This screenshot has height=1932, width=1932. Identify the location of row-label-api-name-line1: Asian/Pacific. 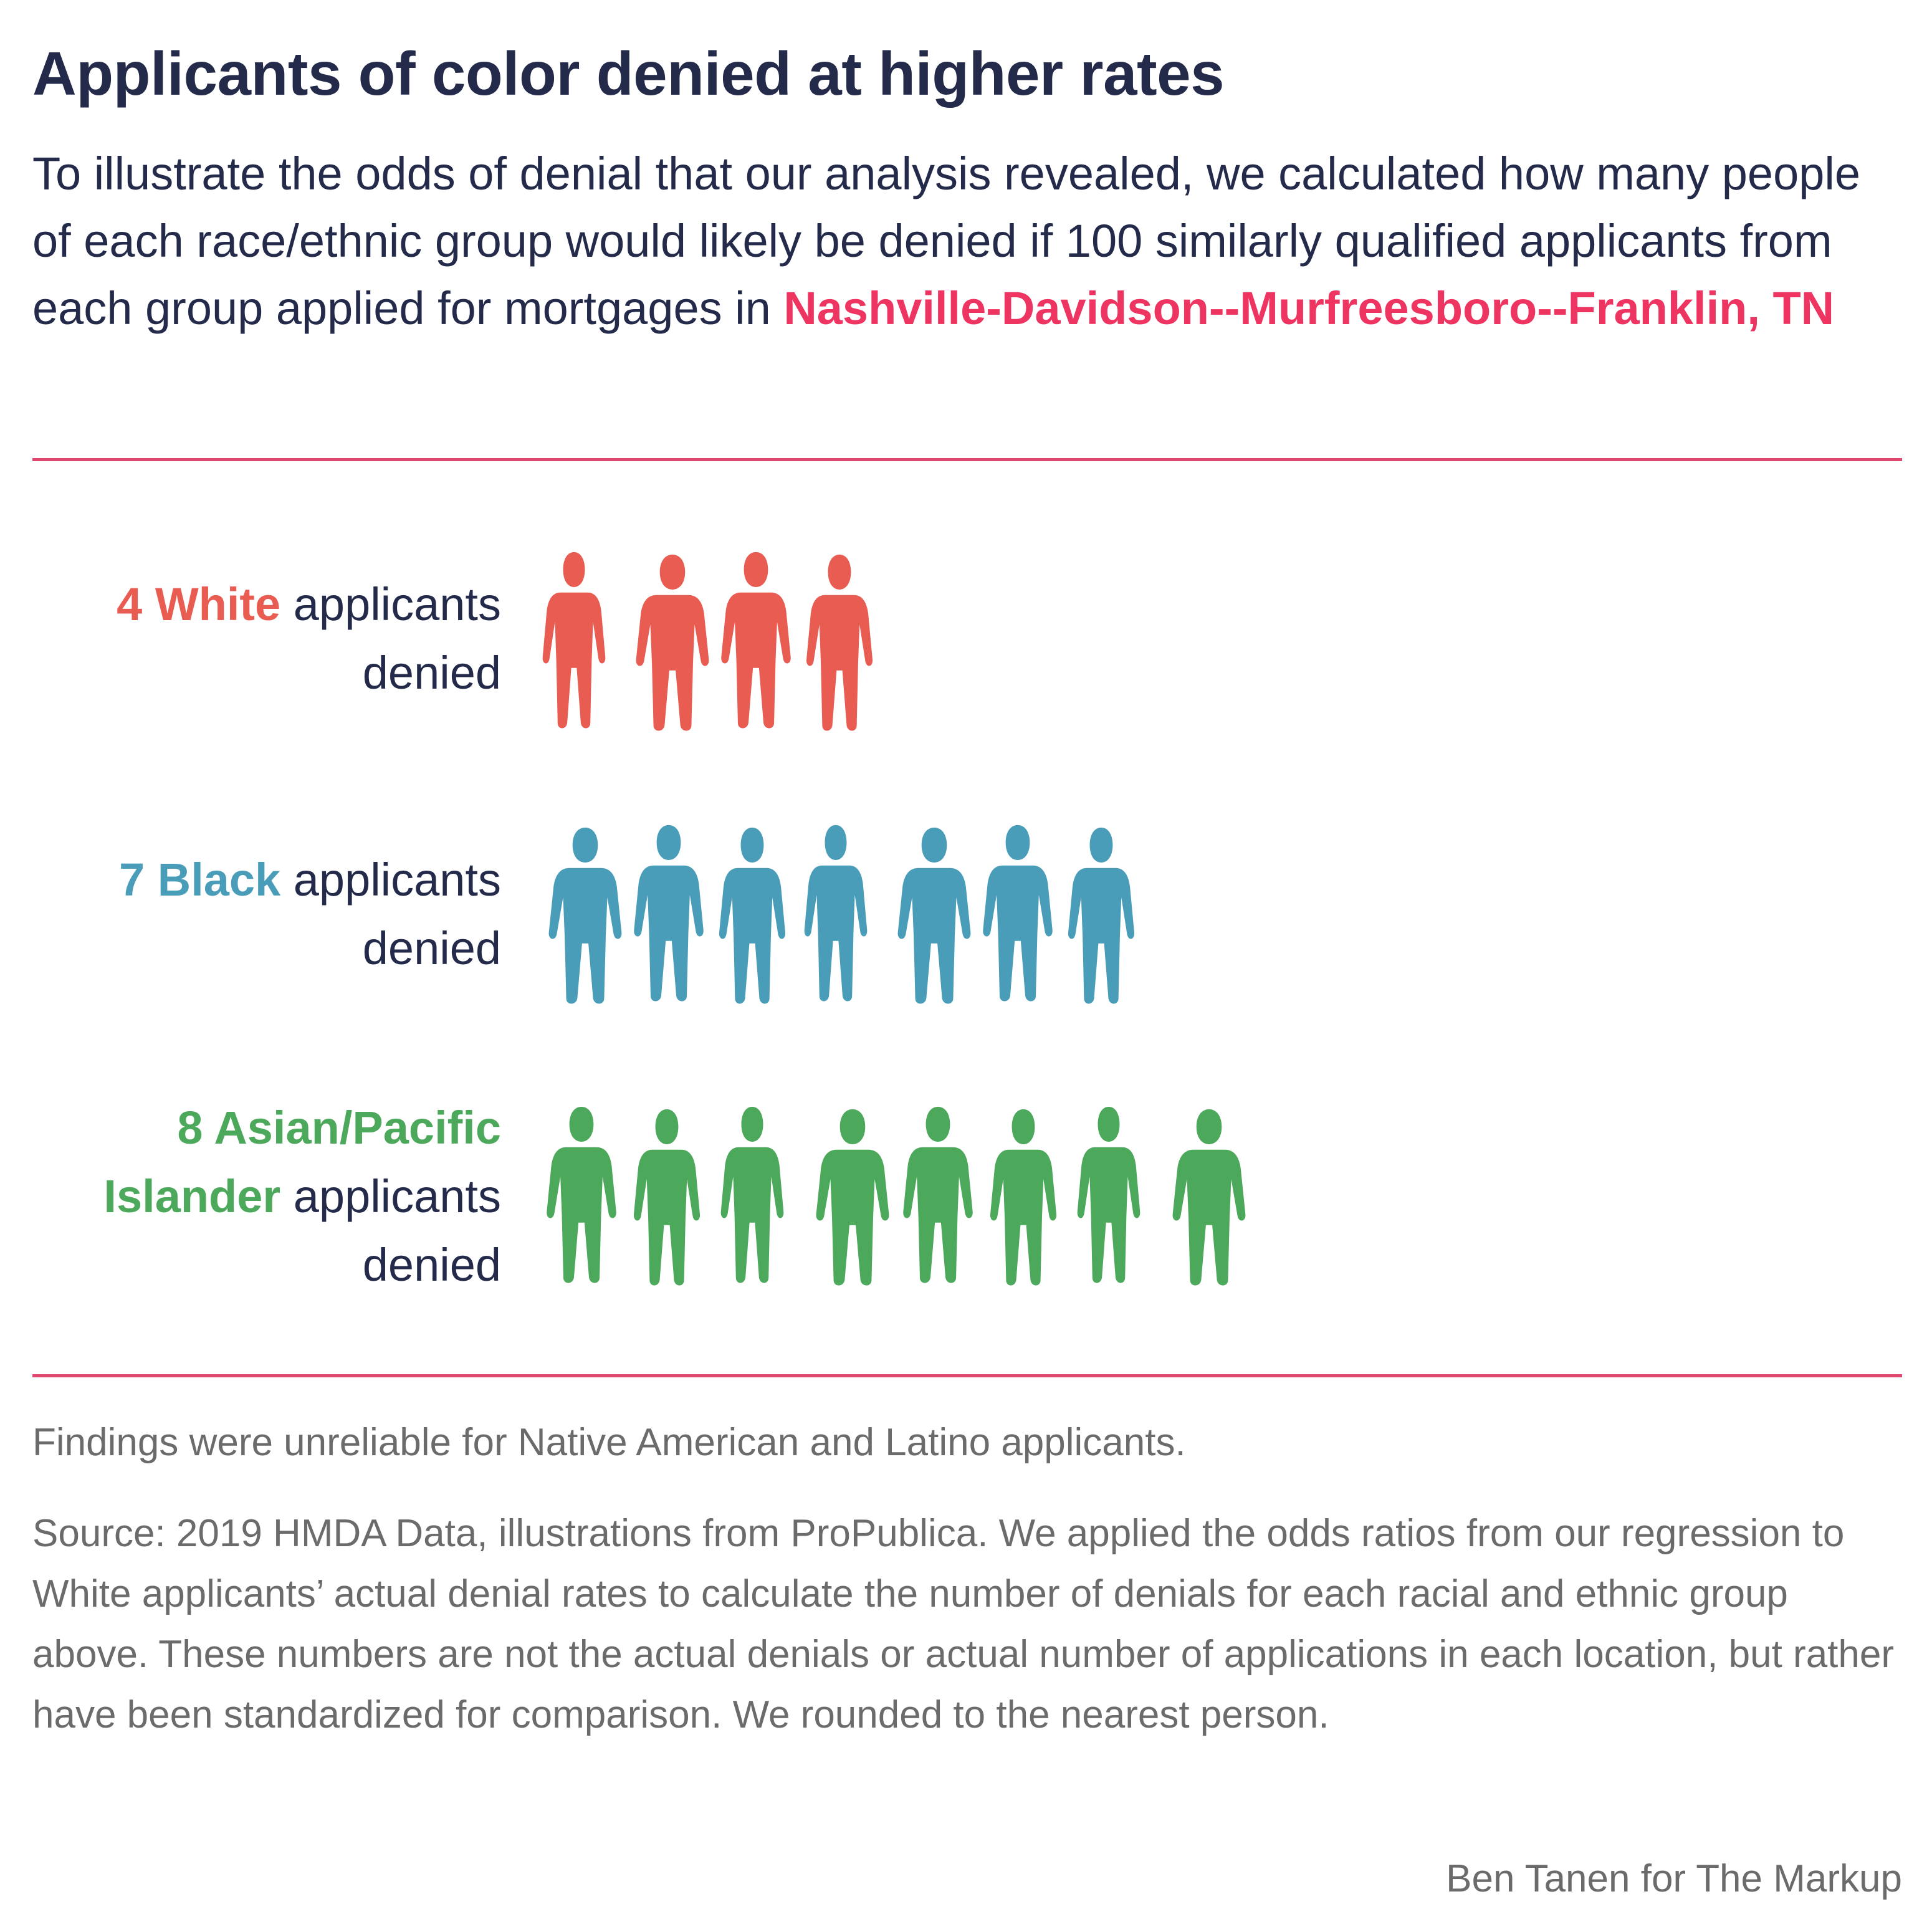
(357, 1128).